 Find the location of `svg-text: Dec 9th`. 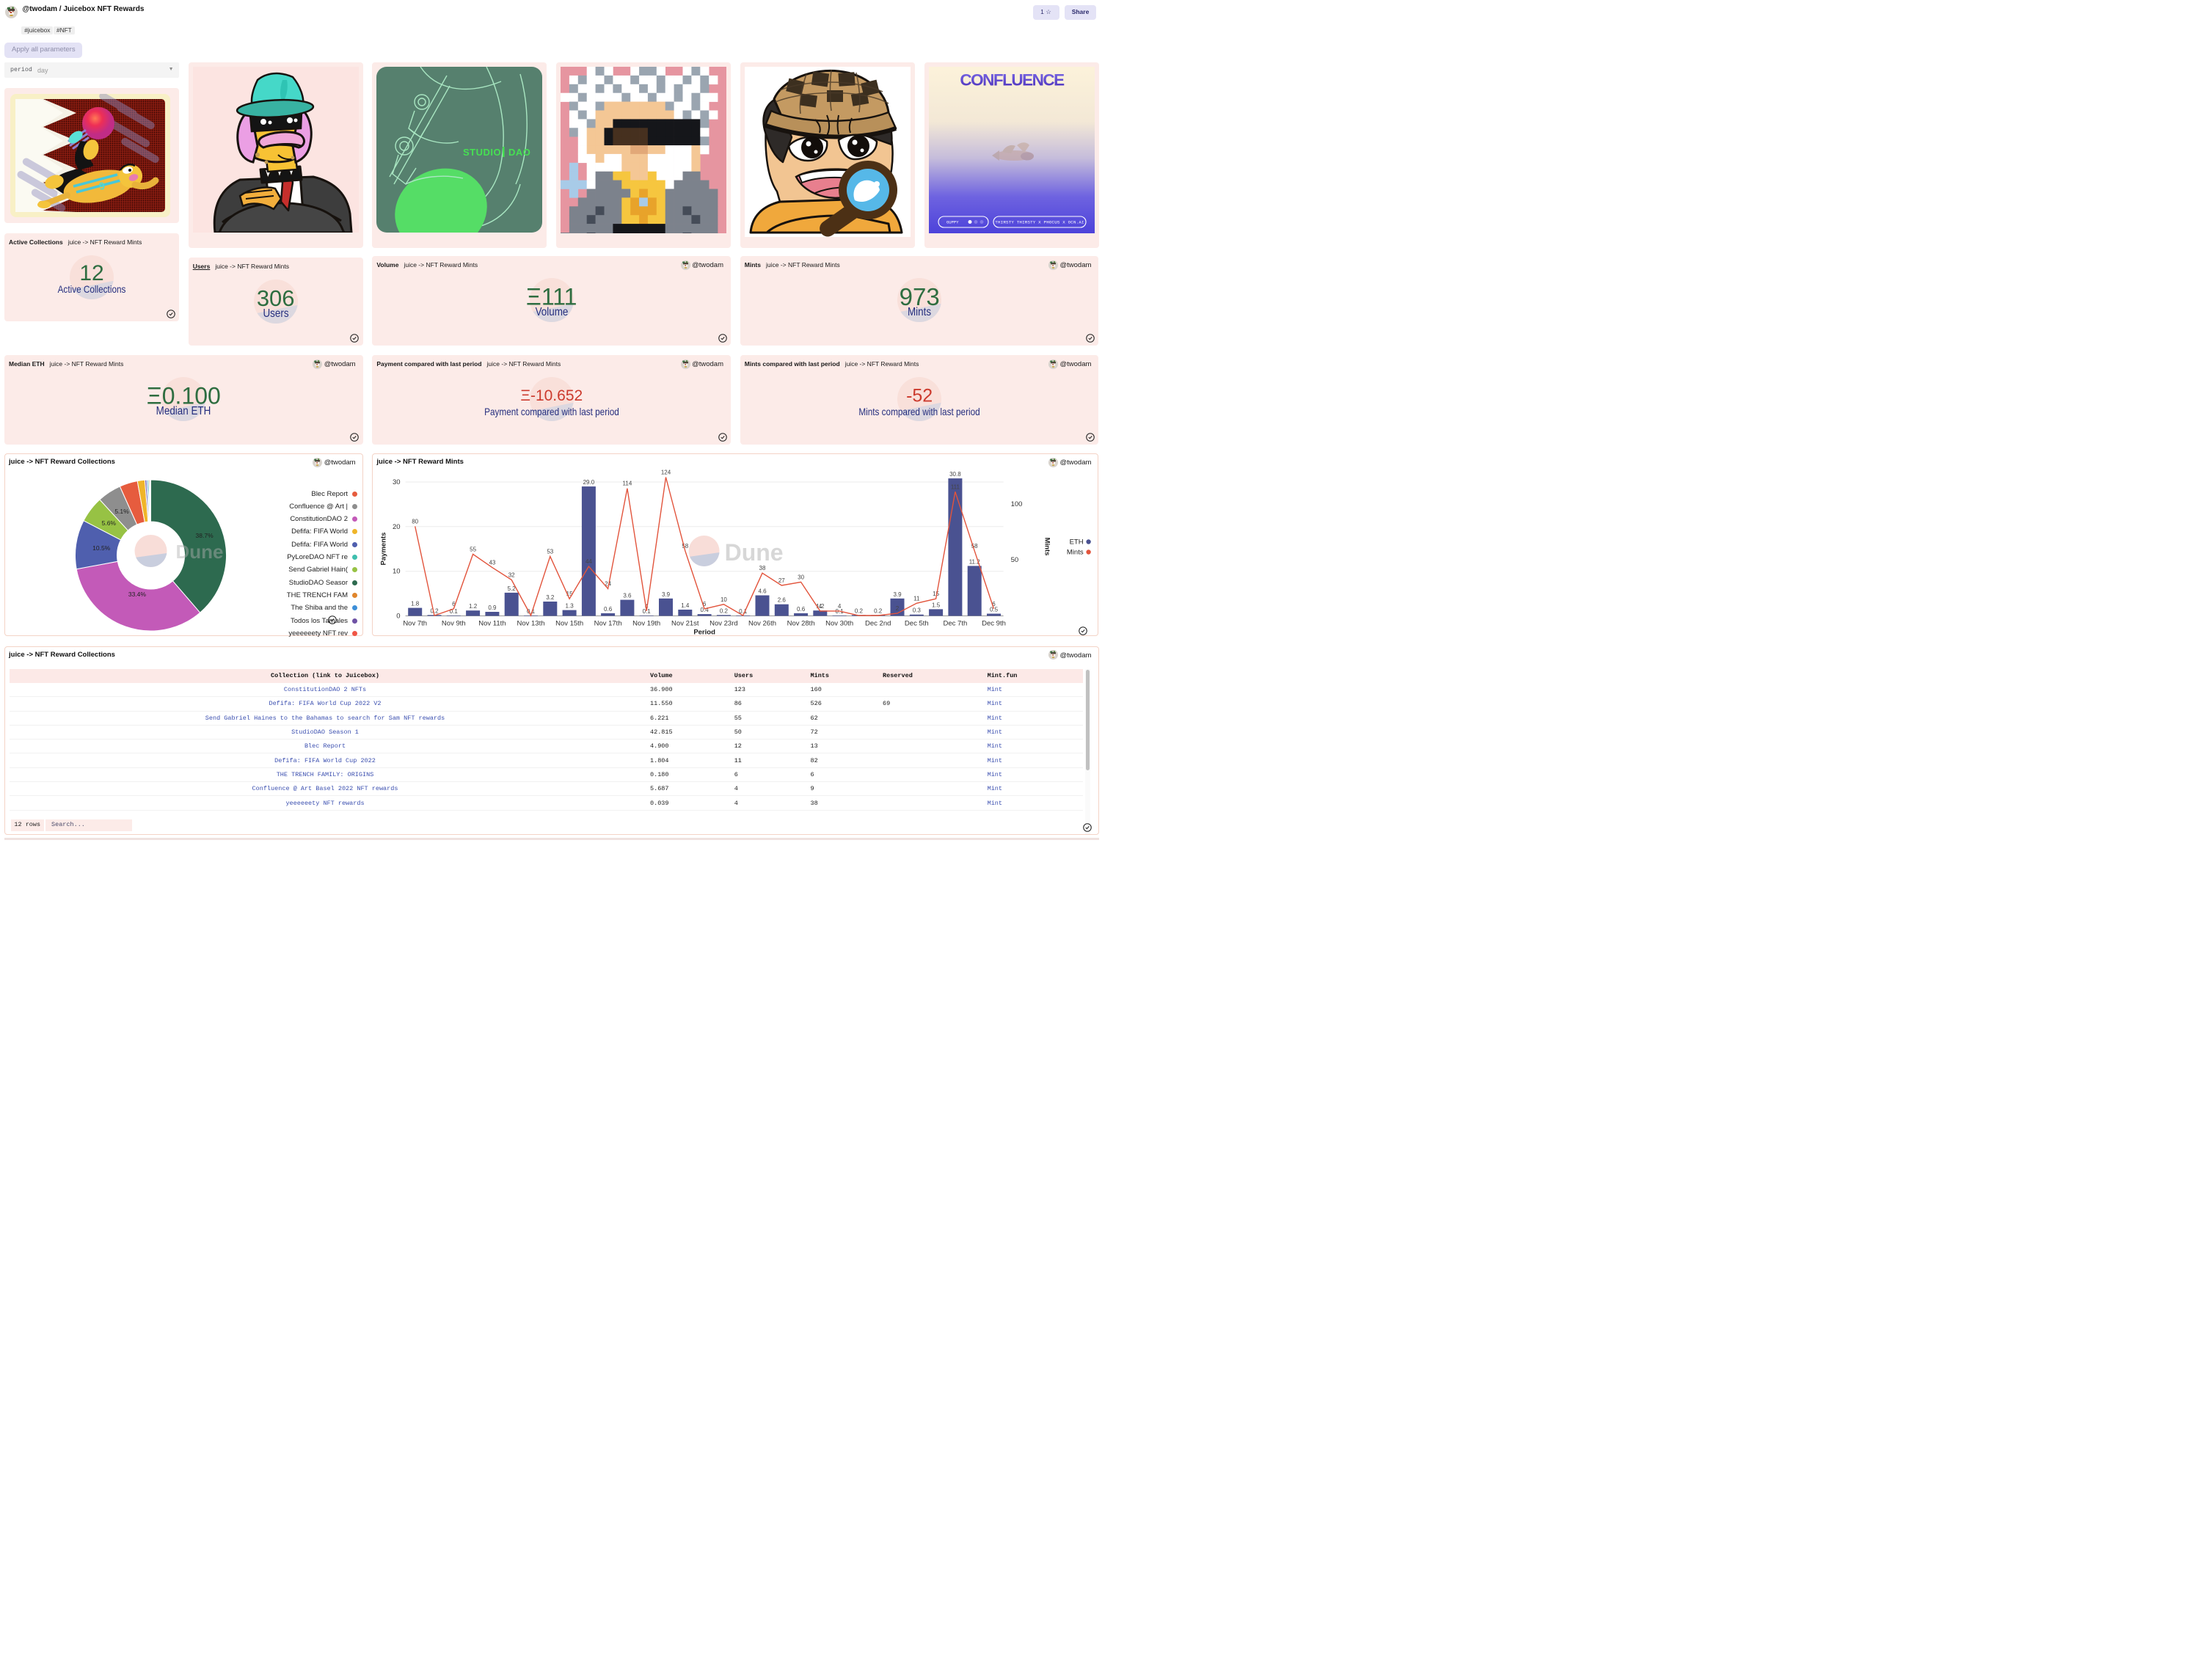

svg-text: Dec 9th is located at coordinates (995, 624).